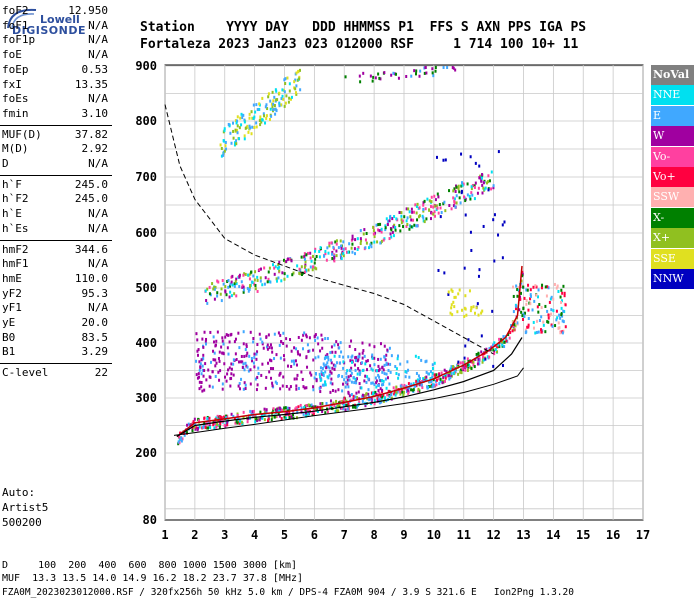 This screenshot has width=700, height=600. Describe the element at coordinates (56, 125) in the screenshot. I see `param-separator` at that location.